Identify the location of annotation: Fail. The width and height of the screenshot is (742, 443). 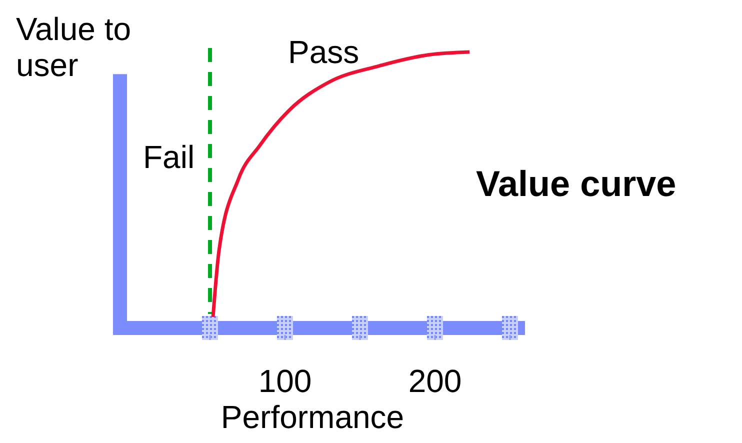
(169, 157).